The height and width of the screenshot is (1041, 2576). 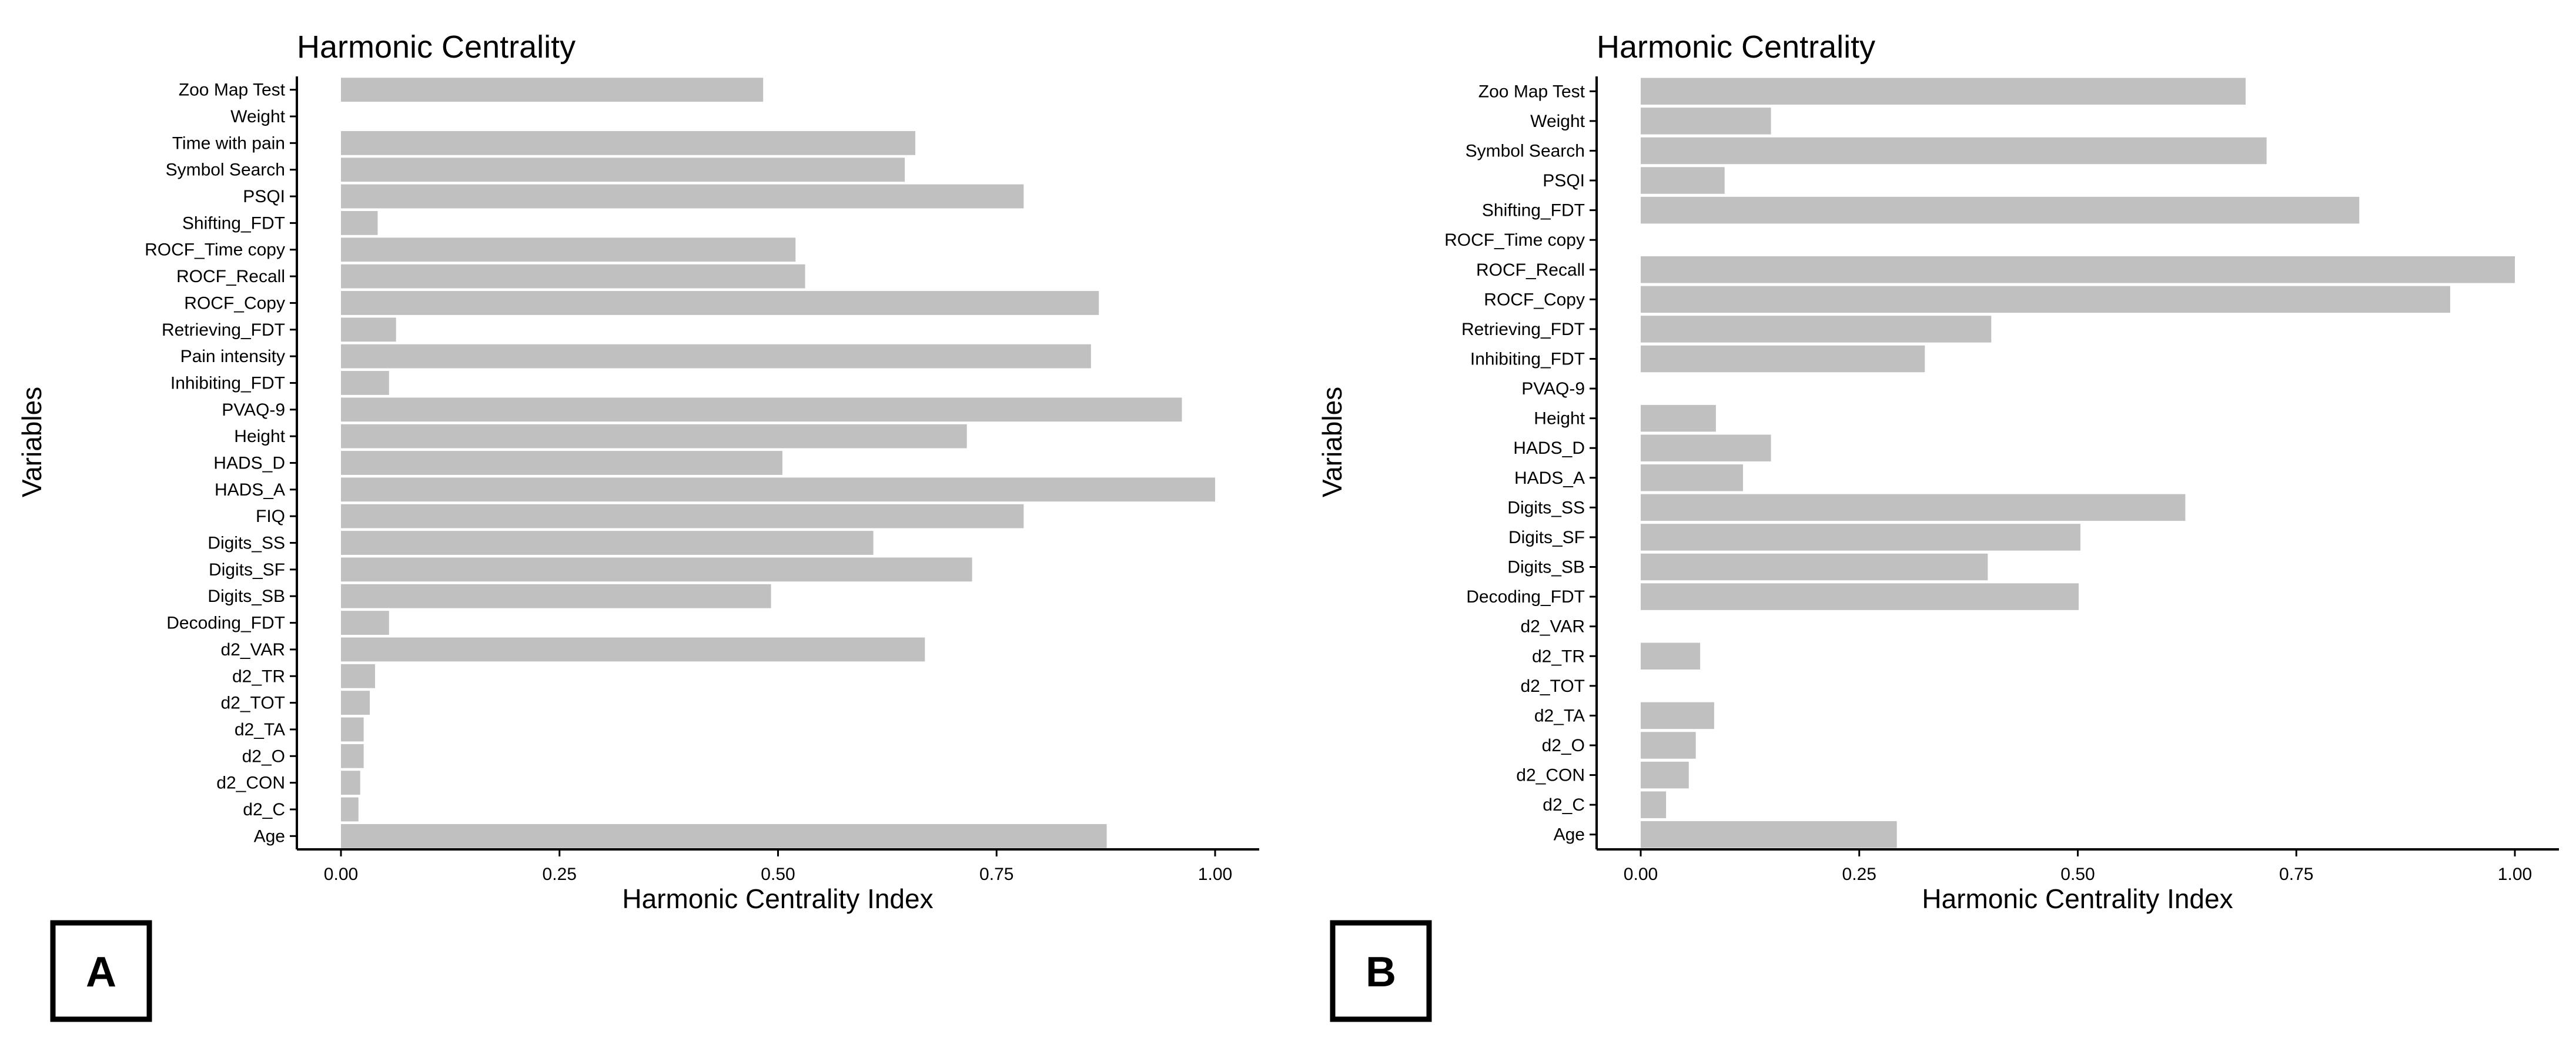 What do you see at coordinates (1783, 359) in the screenshot?
I see `panel-b-bar-inhibiting-fdt` at bounding box center [1783, 359].